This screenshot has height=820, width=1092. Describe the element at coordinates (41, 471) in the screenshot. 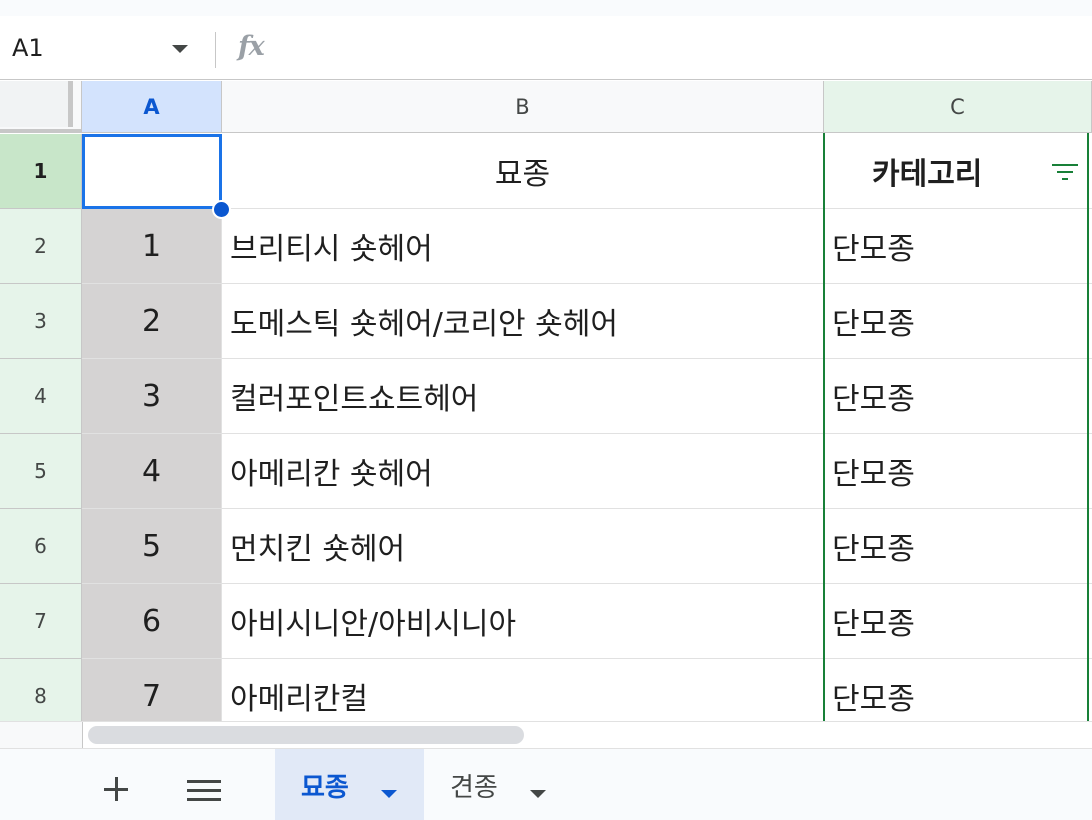

I see `row-header: 5` at that location.